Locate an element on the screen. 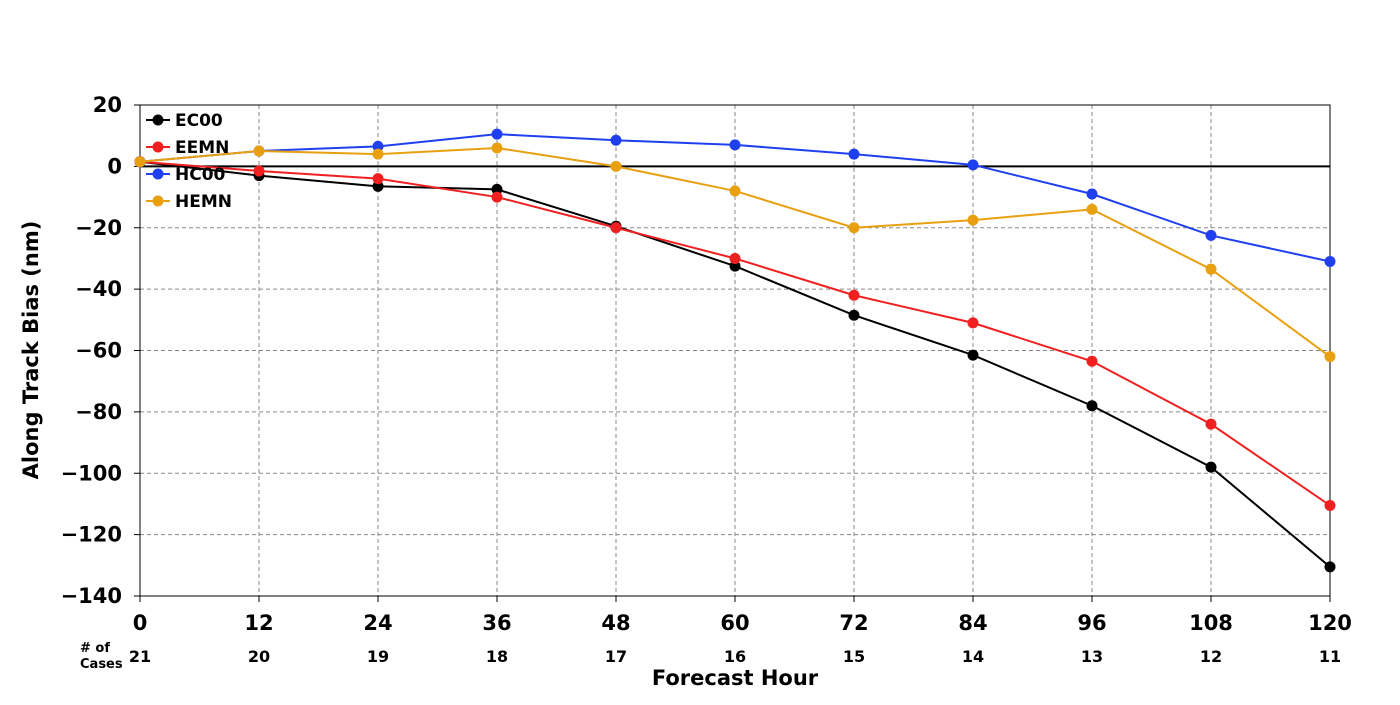 This screenshot has width=1400, height=705. y-tick-label: −120 is located at coordinates (91, 535).